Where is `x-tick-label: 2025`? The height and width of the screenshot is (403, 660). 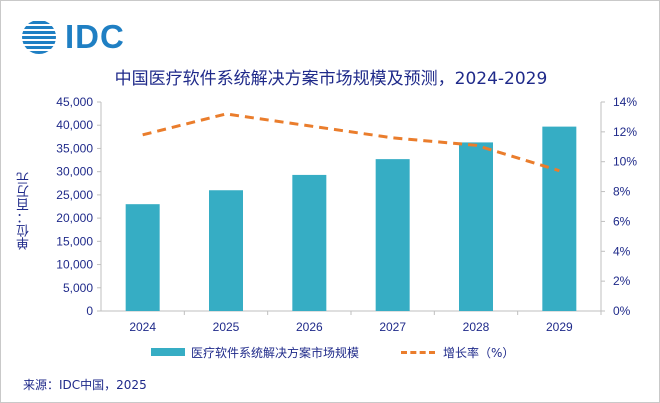 x-tick-label: 2025 is located at coordinates (226, 327).